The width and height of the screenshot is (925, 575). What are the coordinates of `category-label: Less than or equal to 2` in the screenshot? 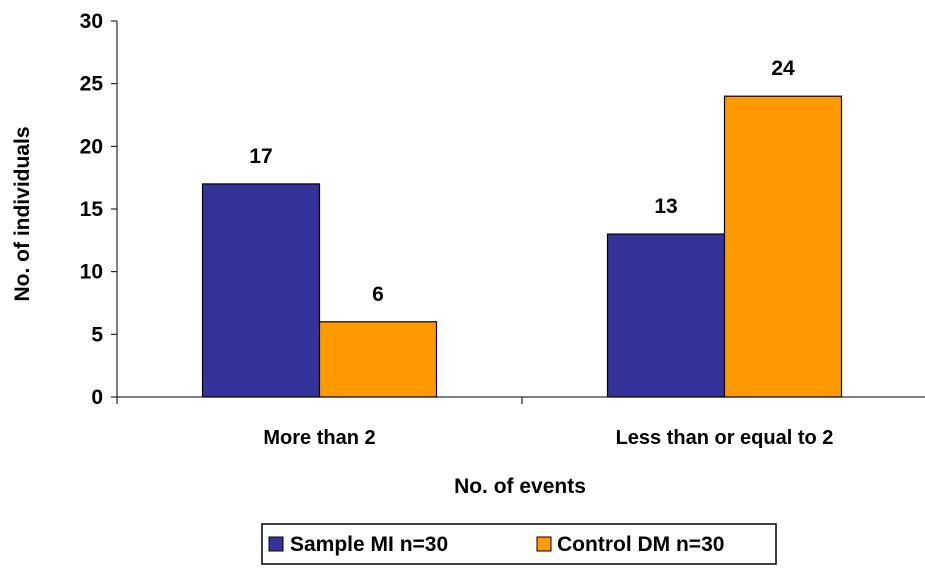 It's located at (725, 438).